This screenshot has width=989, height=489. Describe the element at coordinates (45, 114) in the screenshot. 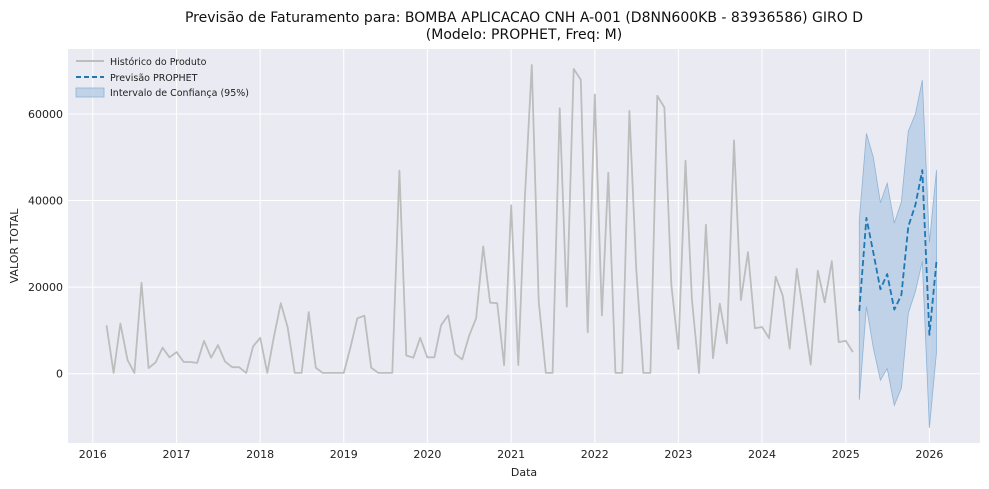

I see `y-tick-label: 60000` at that location.